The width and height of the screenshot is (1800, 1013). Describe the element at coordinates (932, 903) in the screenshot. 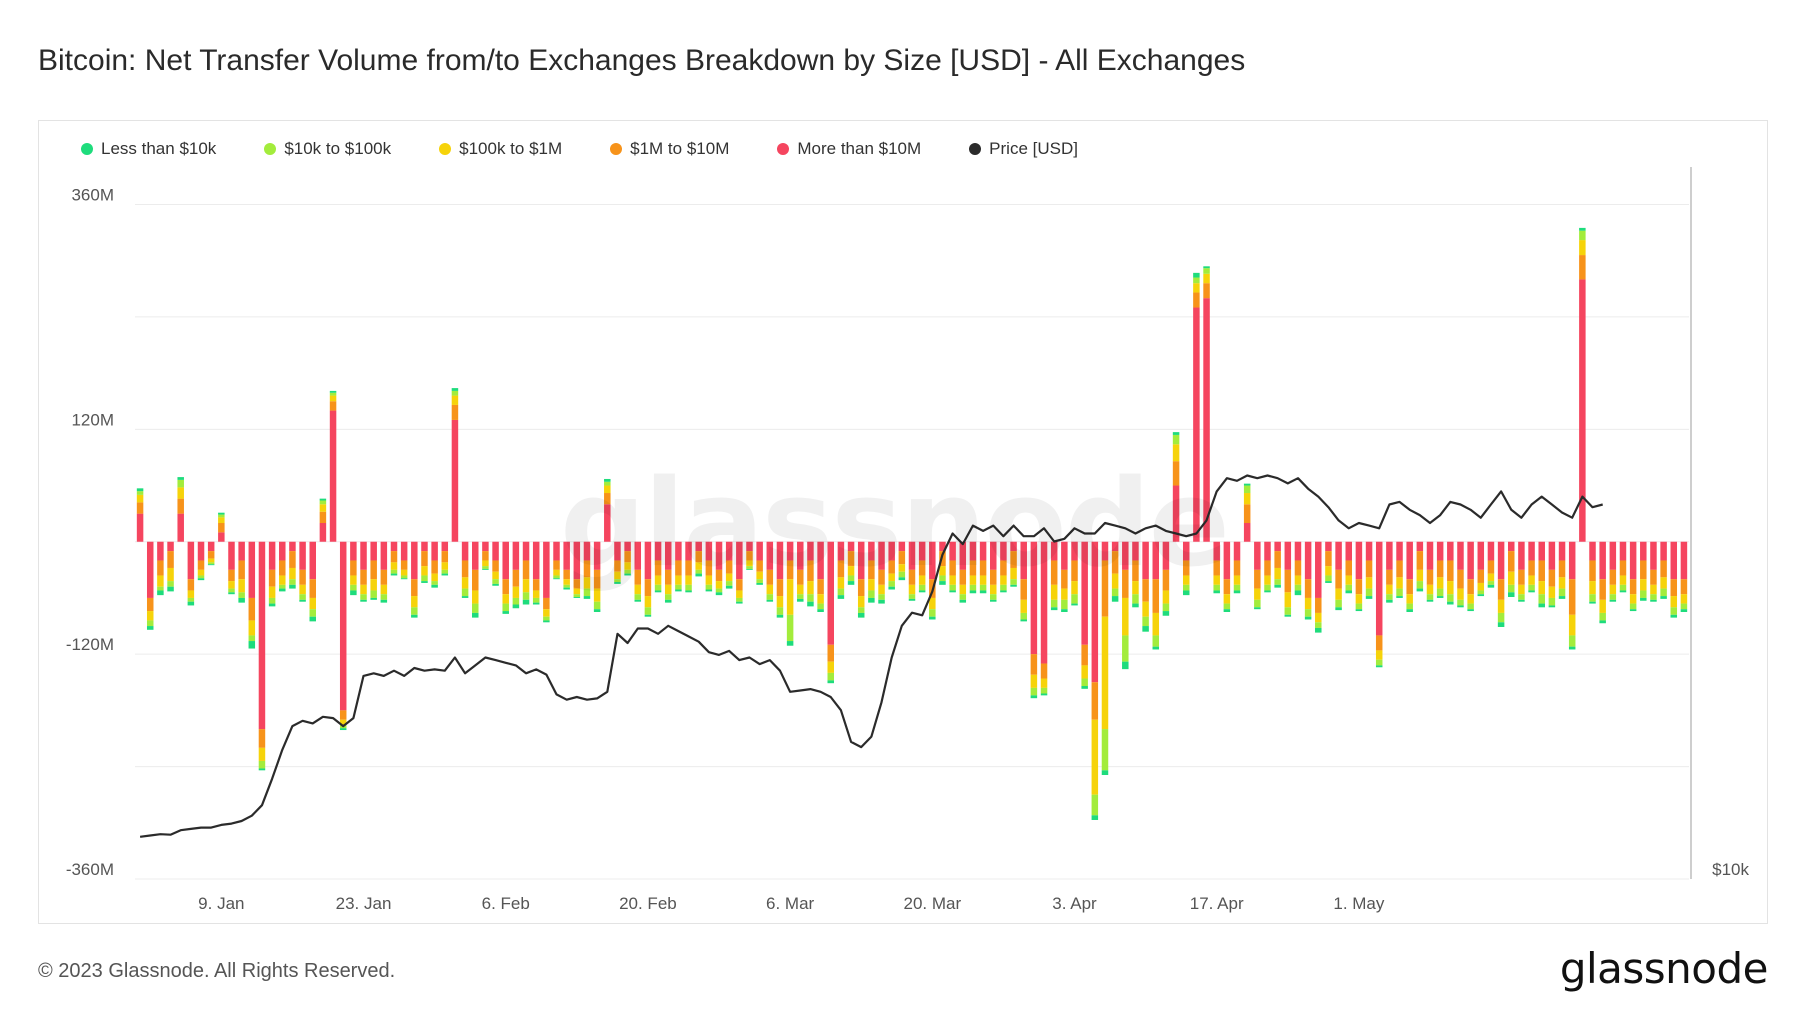

I see `x-tick-label: 20. Mar` at that location.